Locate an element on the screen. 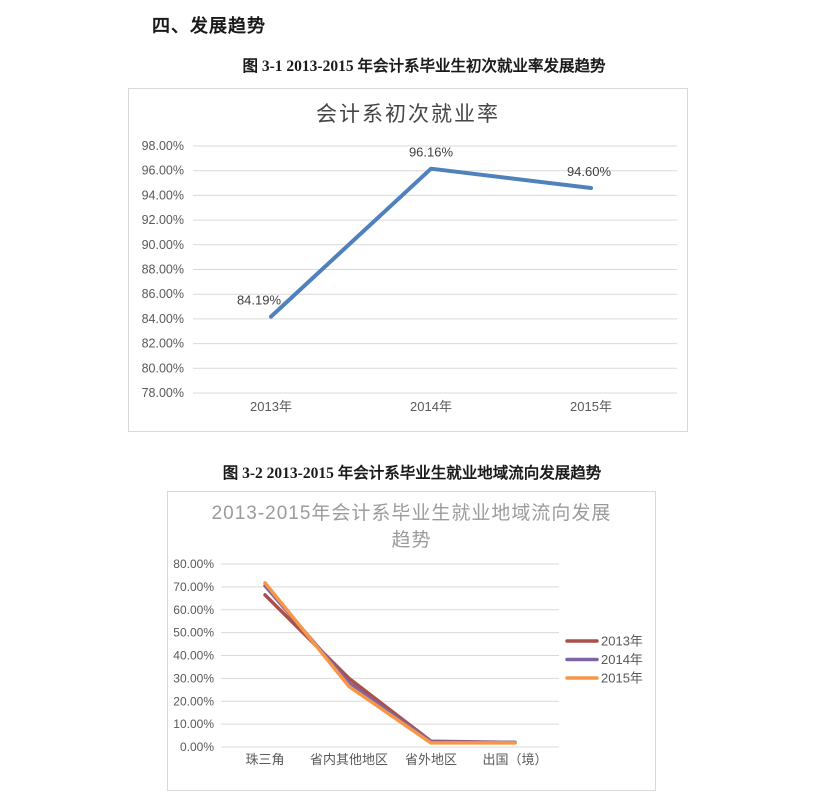  x-category-label: 2013年 is located at coordinates (271, 406).